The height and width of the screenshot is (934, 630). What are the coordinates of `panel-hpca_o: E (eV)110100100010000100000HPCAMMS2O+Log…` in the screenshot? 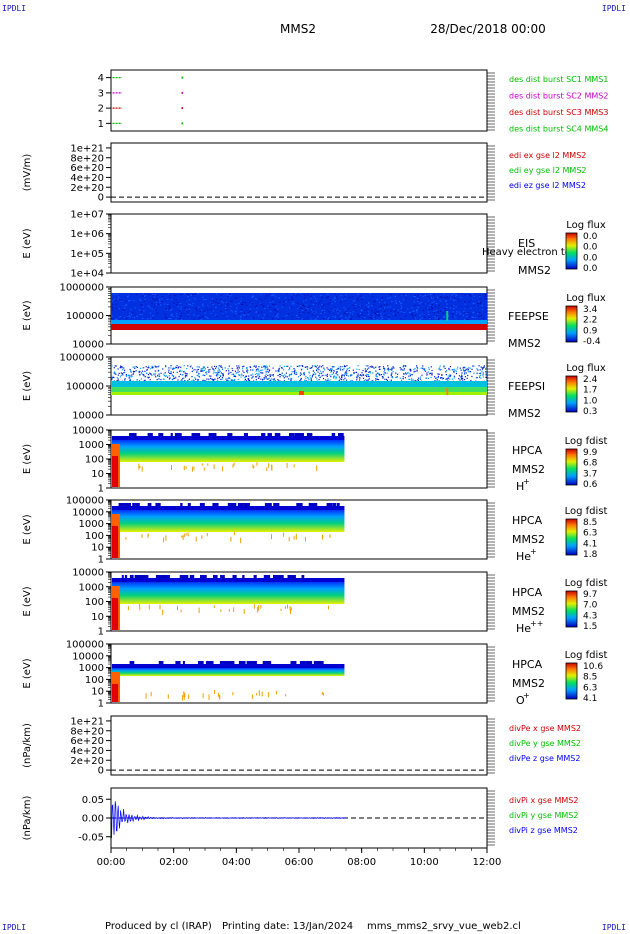 It's located at (314, 675).